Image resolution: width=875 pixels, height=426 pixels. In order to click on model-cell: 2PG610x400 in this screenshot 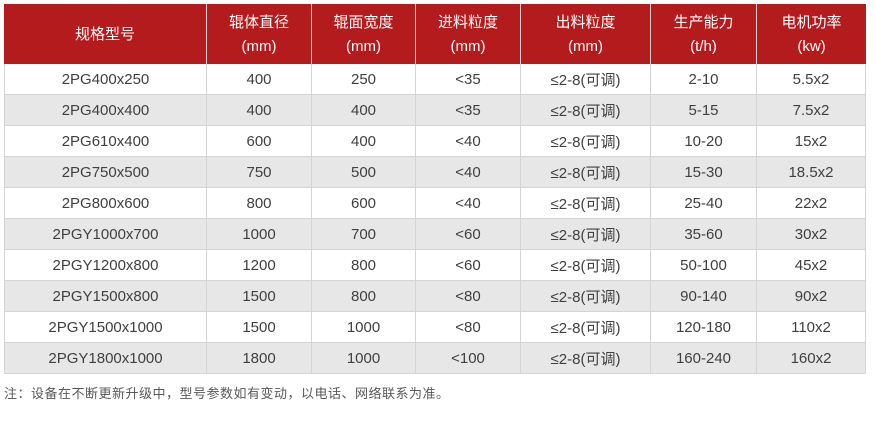, I will do `click(105, 141)`.